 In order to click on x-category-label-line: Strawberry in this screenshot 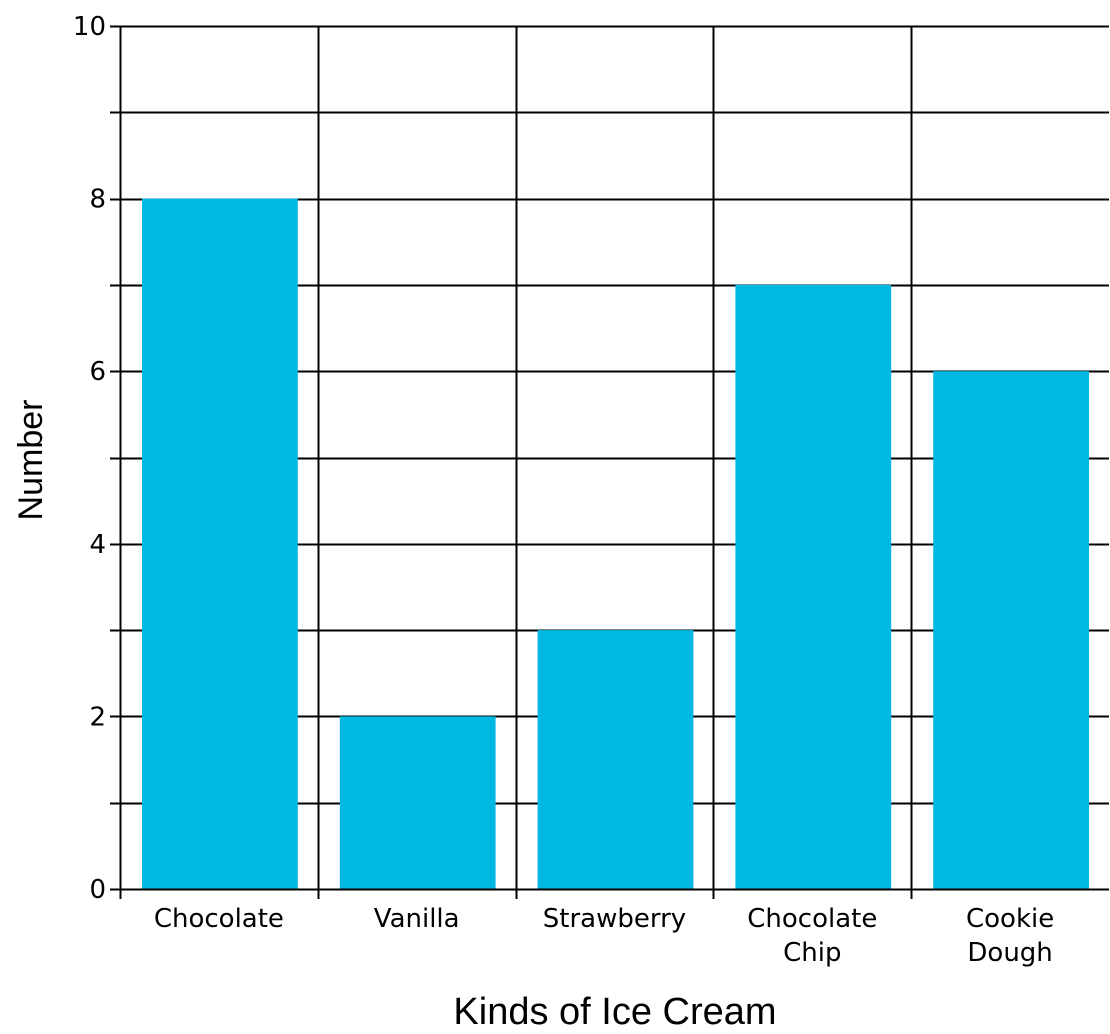, I will do `click(614, 919)`.